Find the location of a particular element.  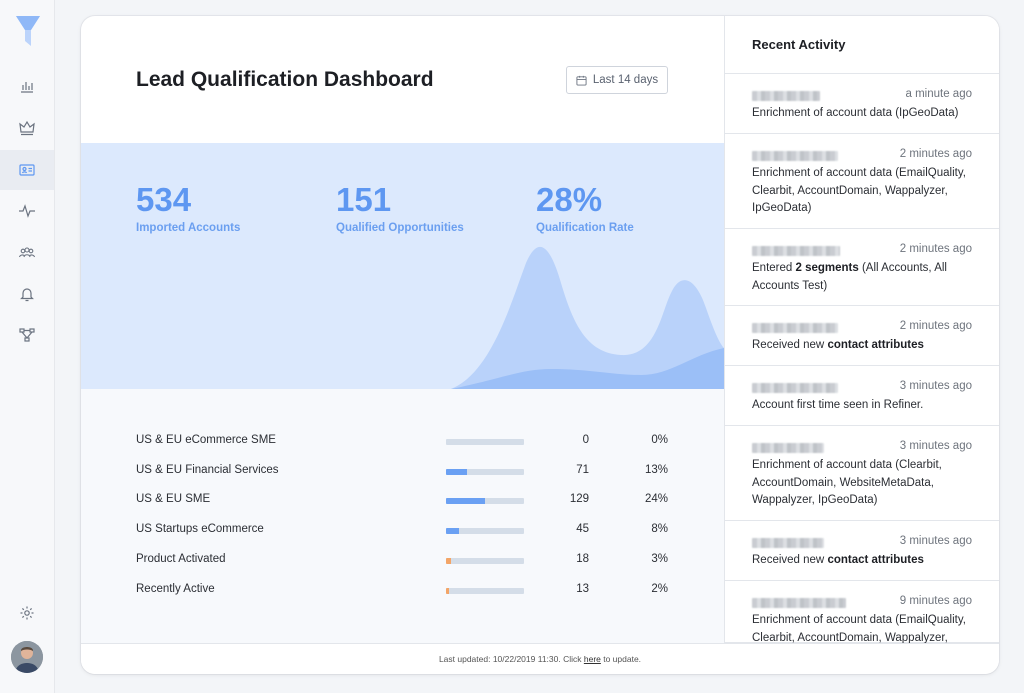

date-range-button: Last 14 days is located at coordinates (617, 80).